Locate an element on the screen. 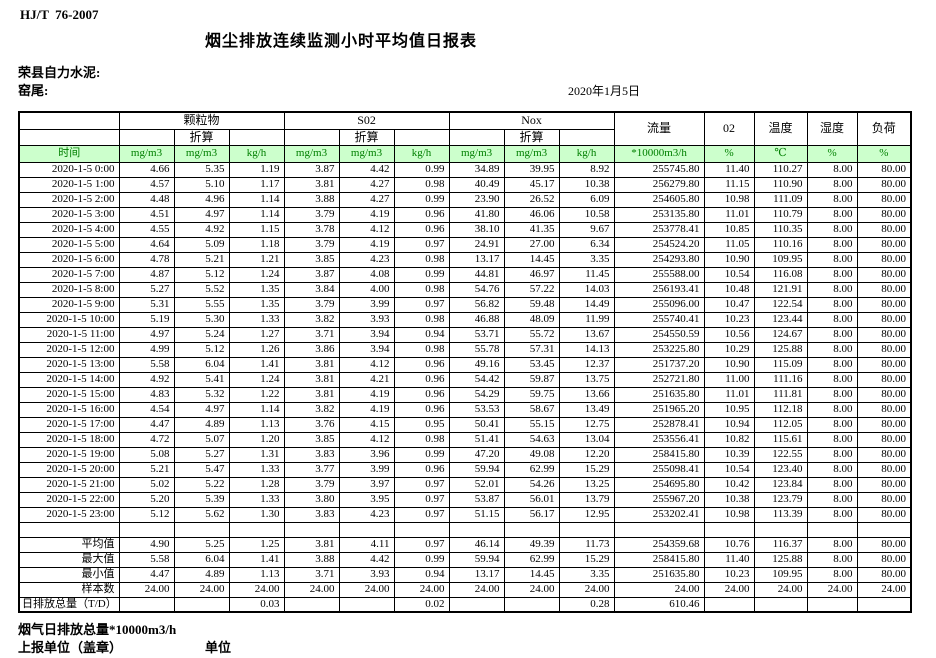  value-cell: 53.87 is located at coordinates (476, 499).